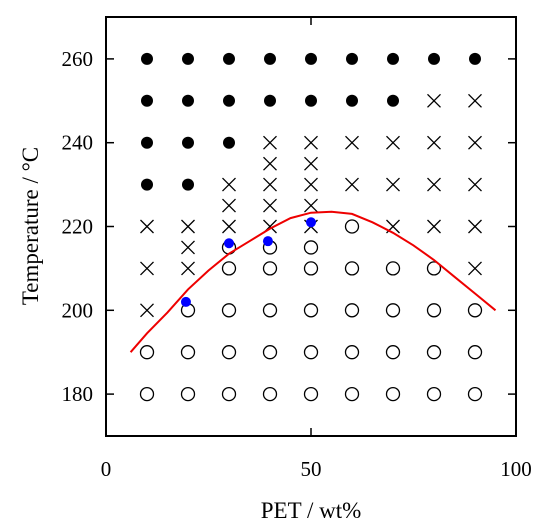  I want to click on x-axis-title: PET / wt%, so click(311, 510).